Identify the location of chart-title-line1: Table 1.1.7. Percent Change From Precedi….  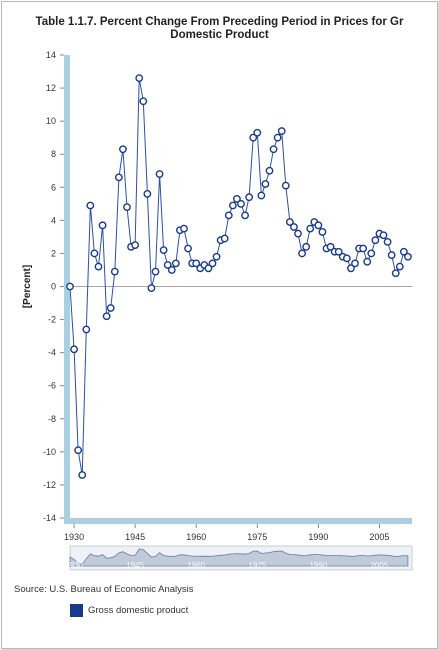
(219, 22).